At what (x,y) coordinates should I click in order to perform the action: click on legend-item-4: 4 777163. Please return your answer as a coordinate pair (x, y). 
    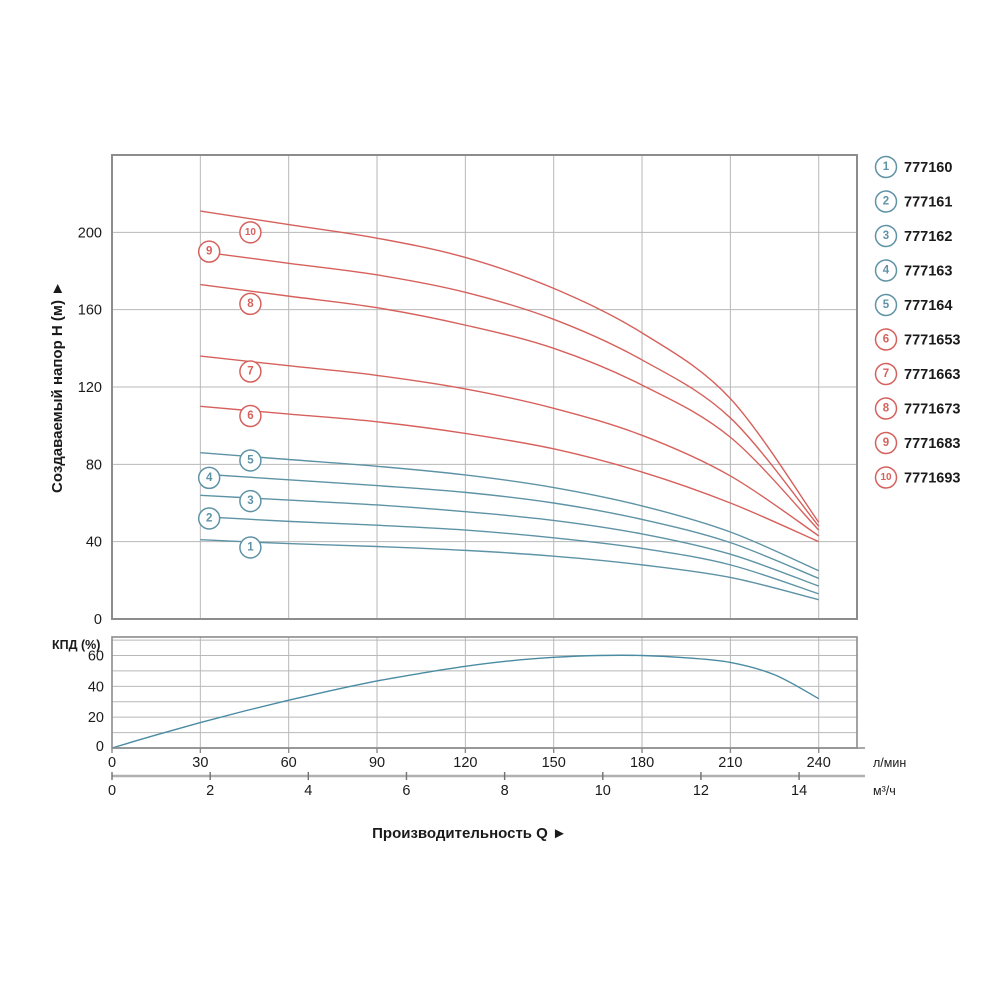
    Looking at the image, I should click on (913, 270).